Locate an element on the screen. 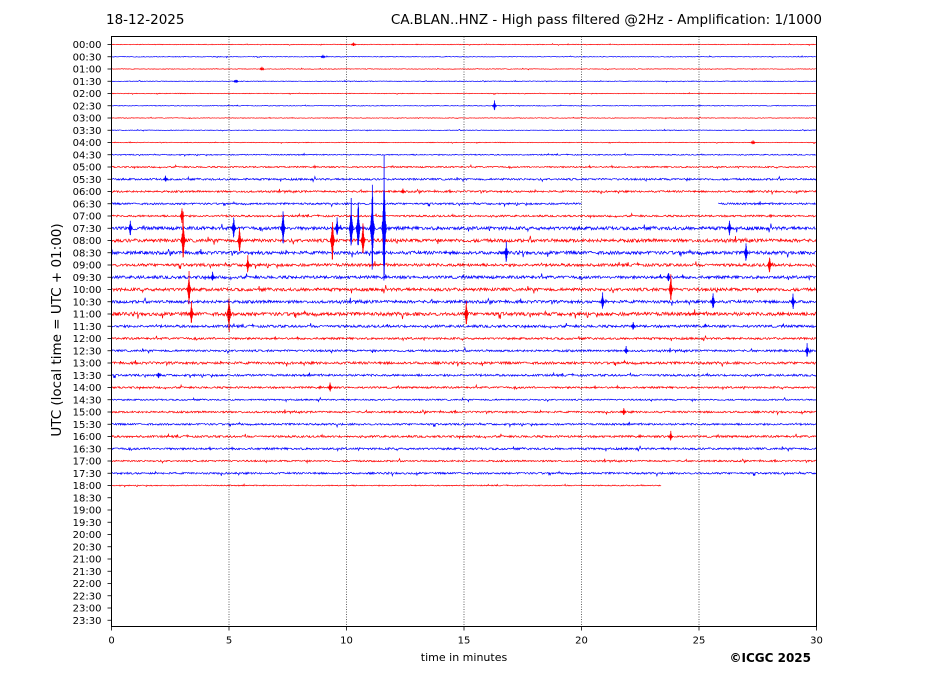  y-tick-label: 13:30 is located at coordinates (87, 376).